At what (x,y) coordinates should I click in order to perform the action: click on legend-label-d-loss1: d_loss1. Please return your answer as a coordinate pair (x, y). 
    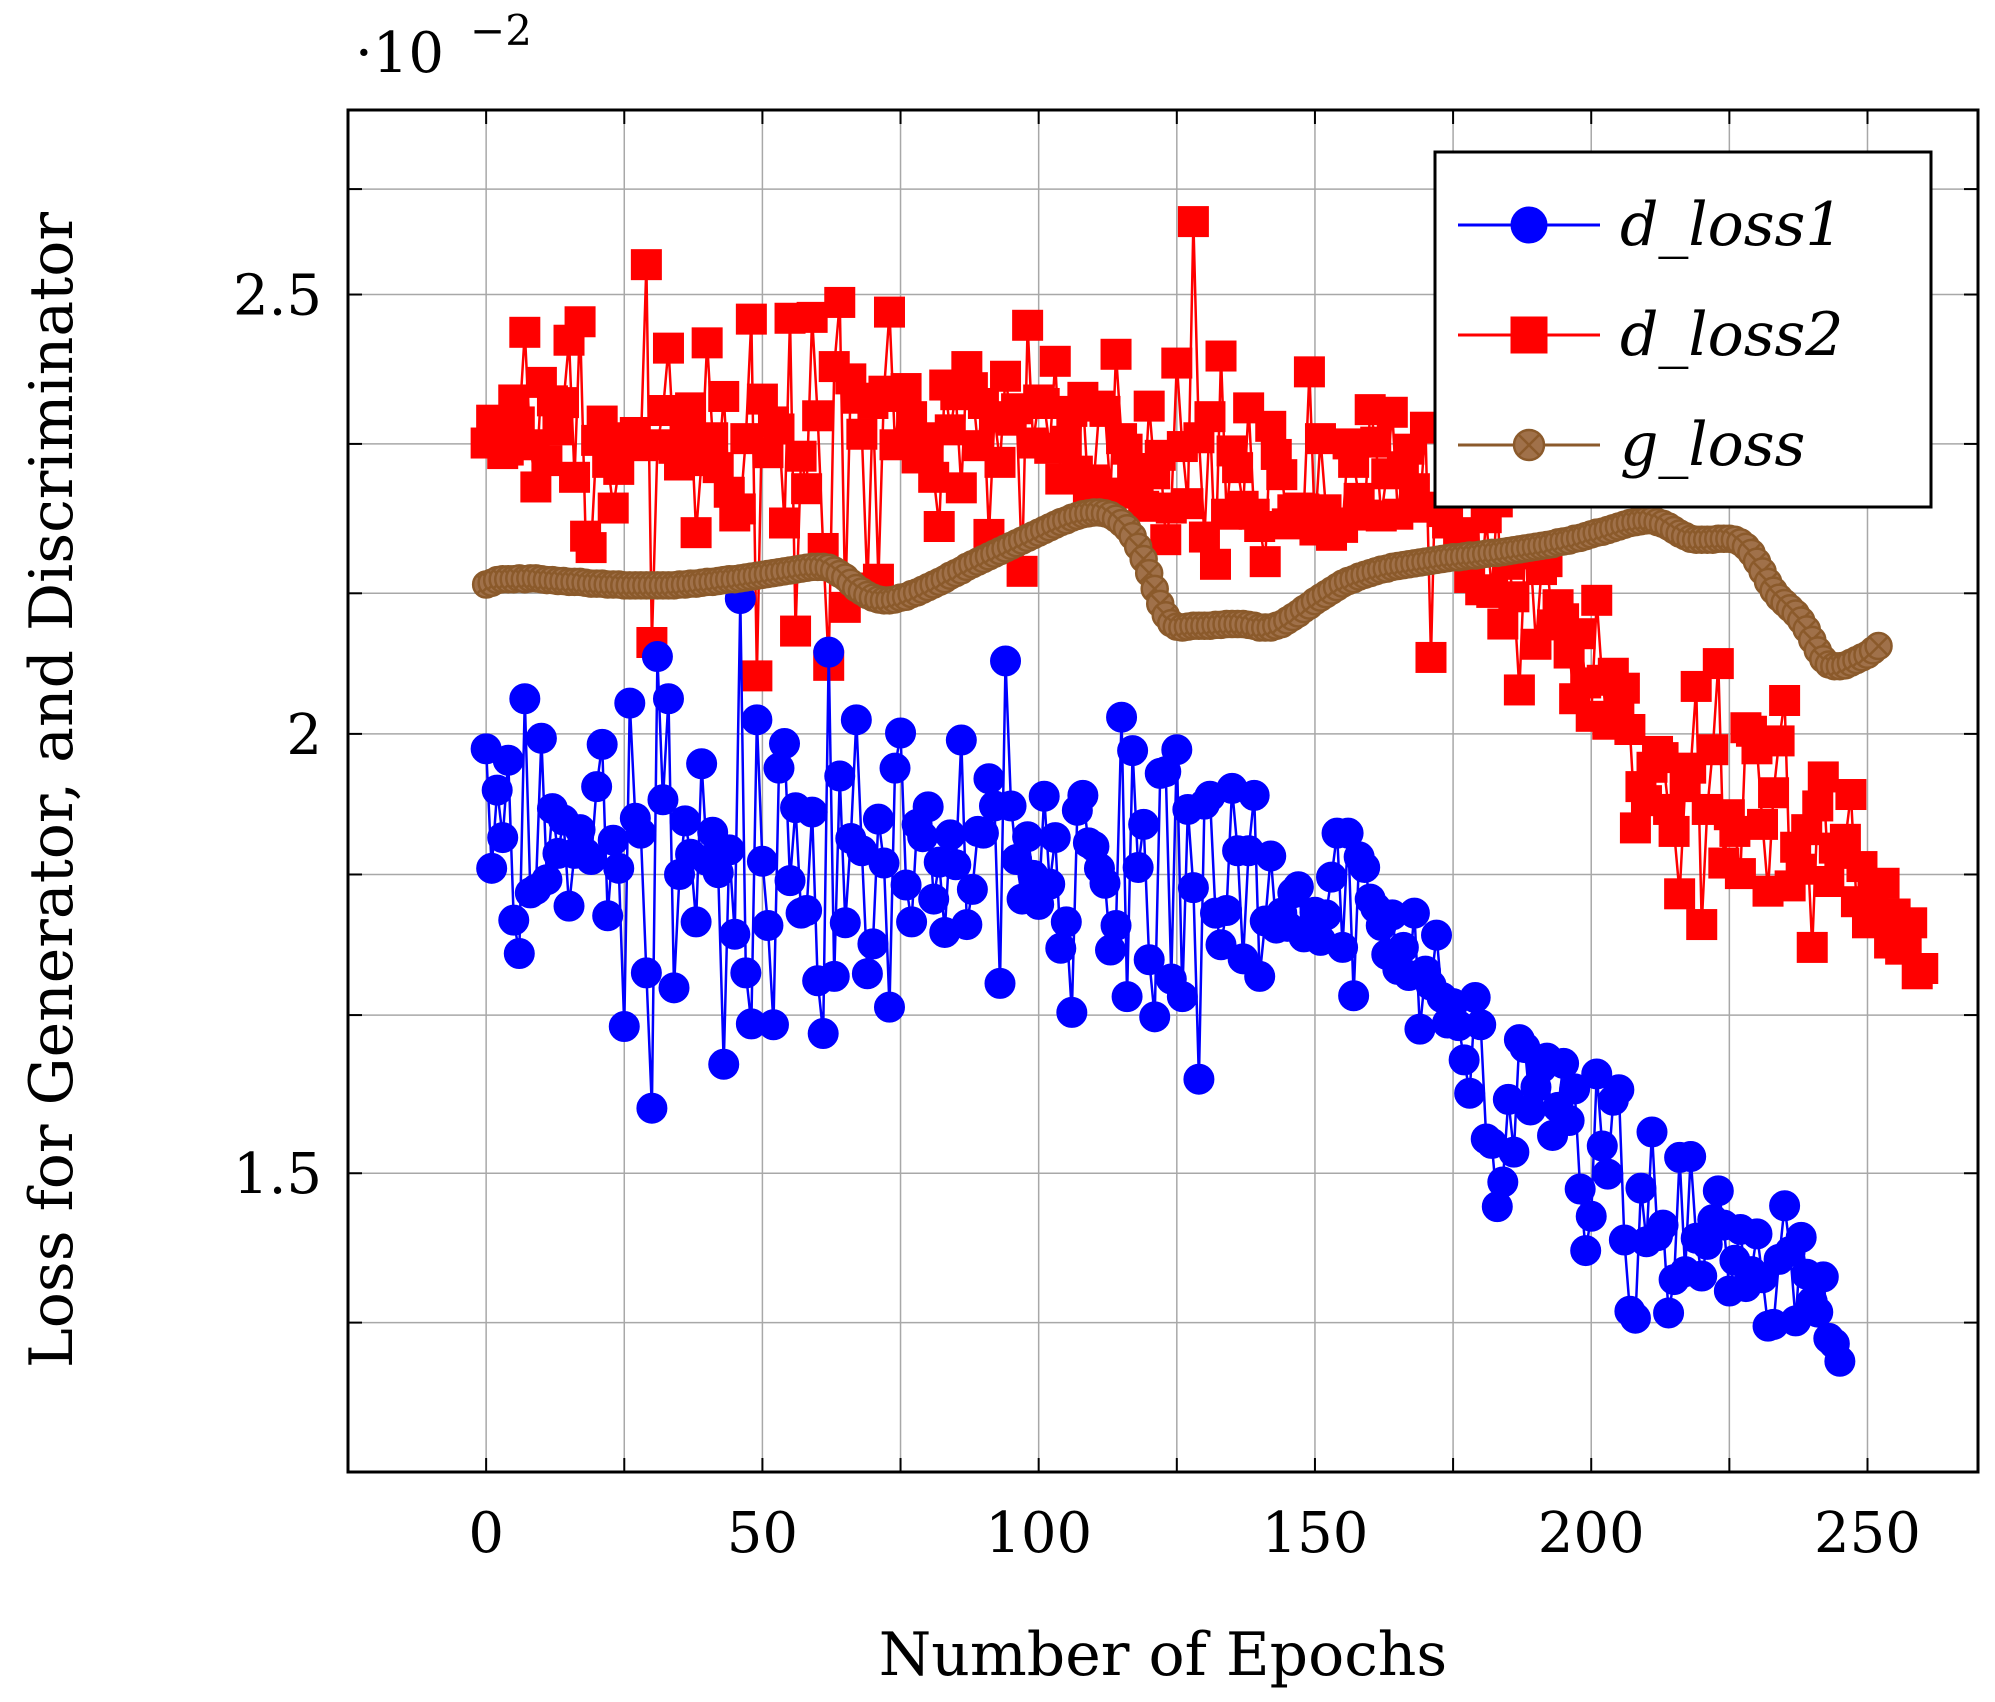
    Looking at the image, I should click on (1731, 225).